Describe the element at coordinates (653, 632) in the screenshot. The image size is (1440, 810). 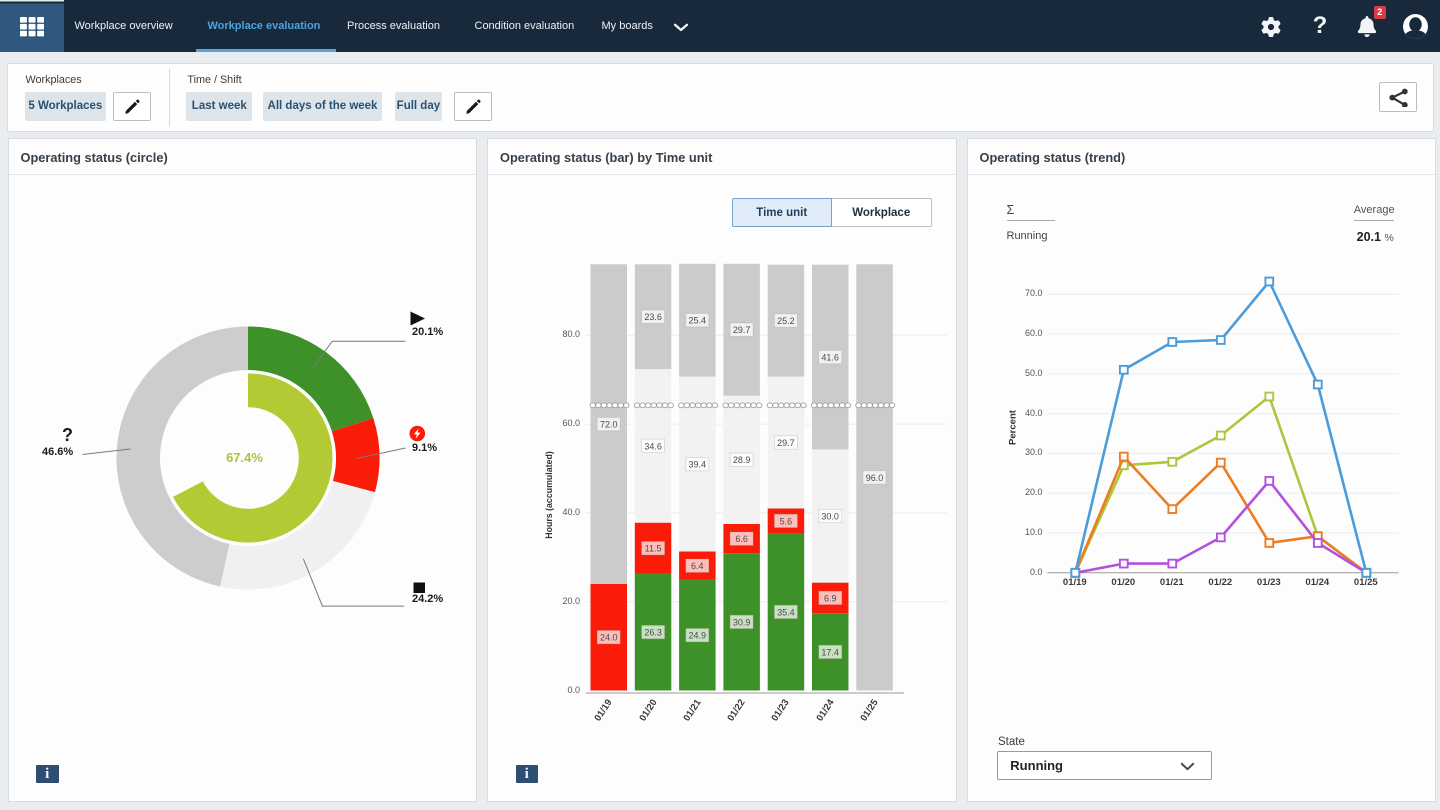
I see `svg-text: 26.3` at that location.